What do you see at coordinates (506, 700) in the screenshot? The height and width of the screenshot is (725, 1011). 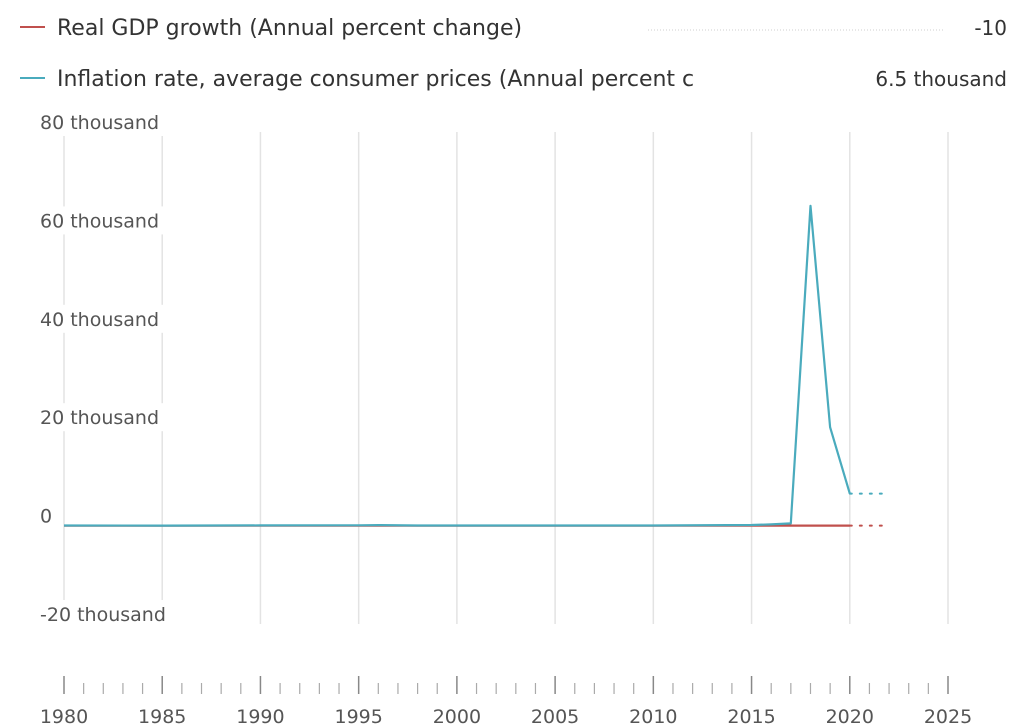 I see `x-axis: 1980 1985 1990 1995 2000 2005 2010 2015 2020 2025` at bounding box center [506, 700].